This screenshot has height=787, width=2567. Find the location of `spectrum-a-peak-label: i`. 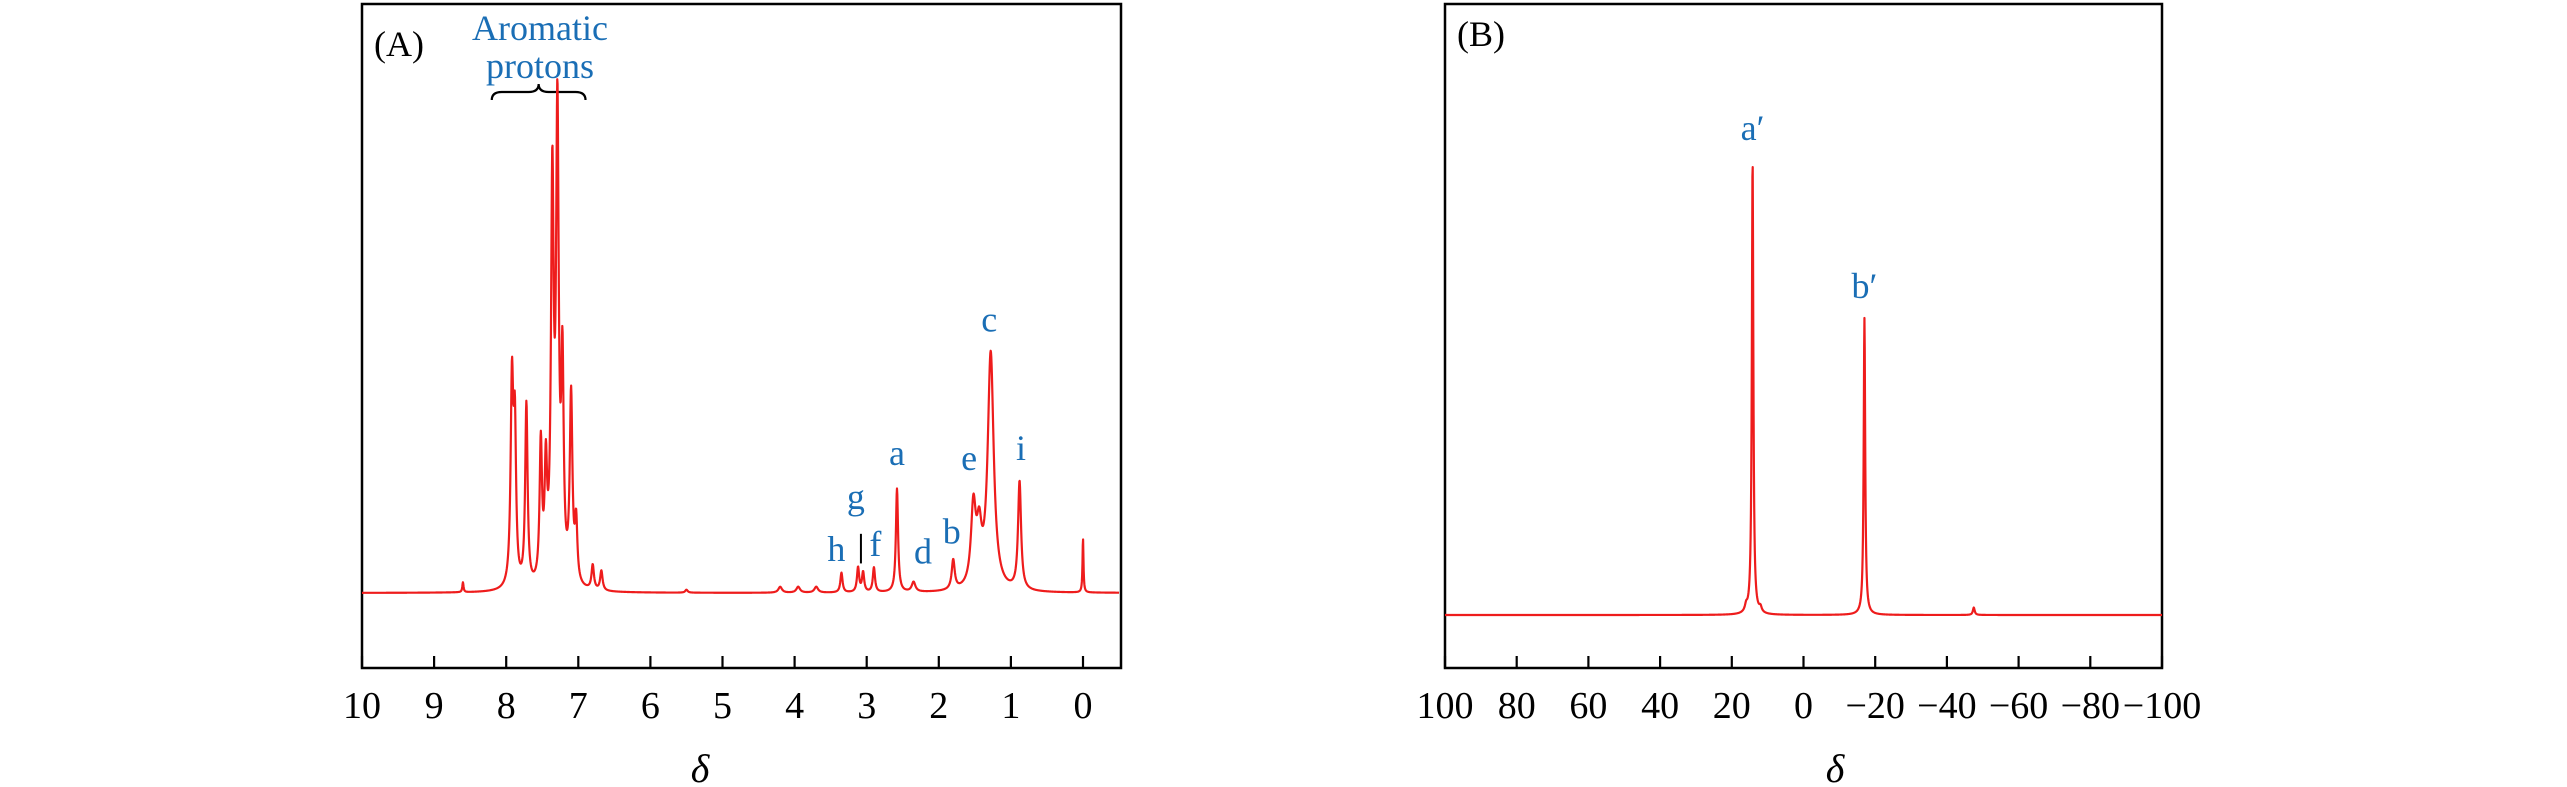

spectrum-a-peak-label: i is located at coordinates (1021, 448).